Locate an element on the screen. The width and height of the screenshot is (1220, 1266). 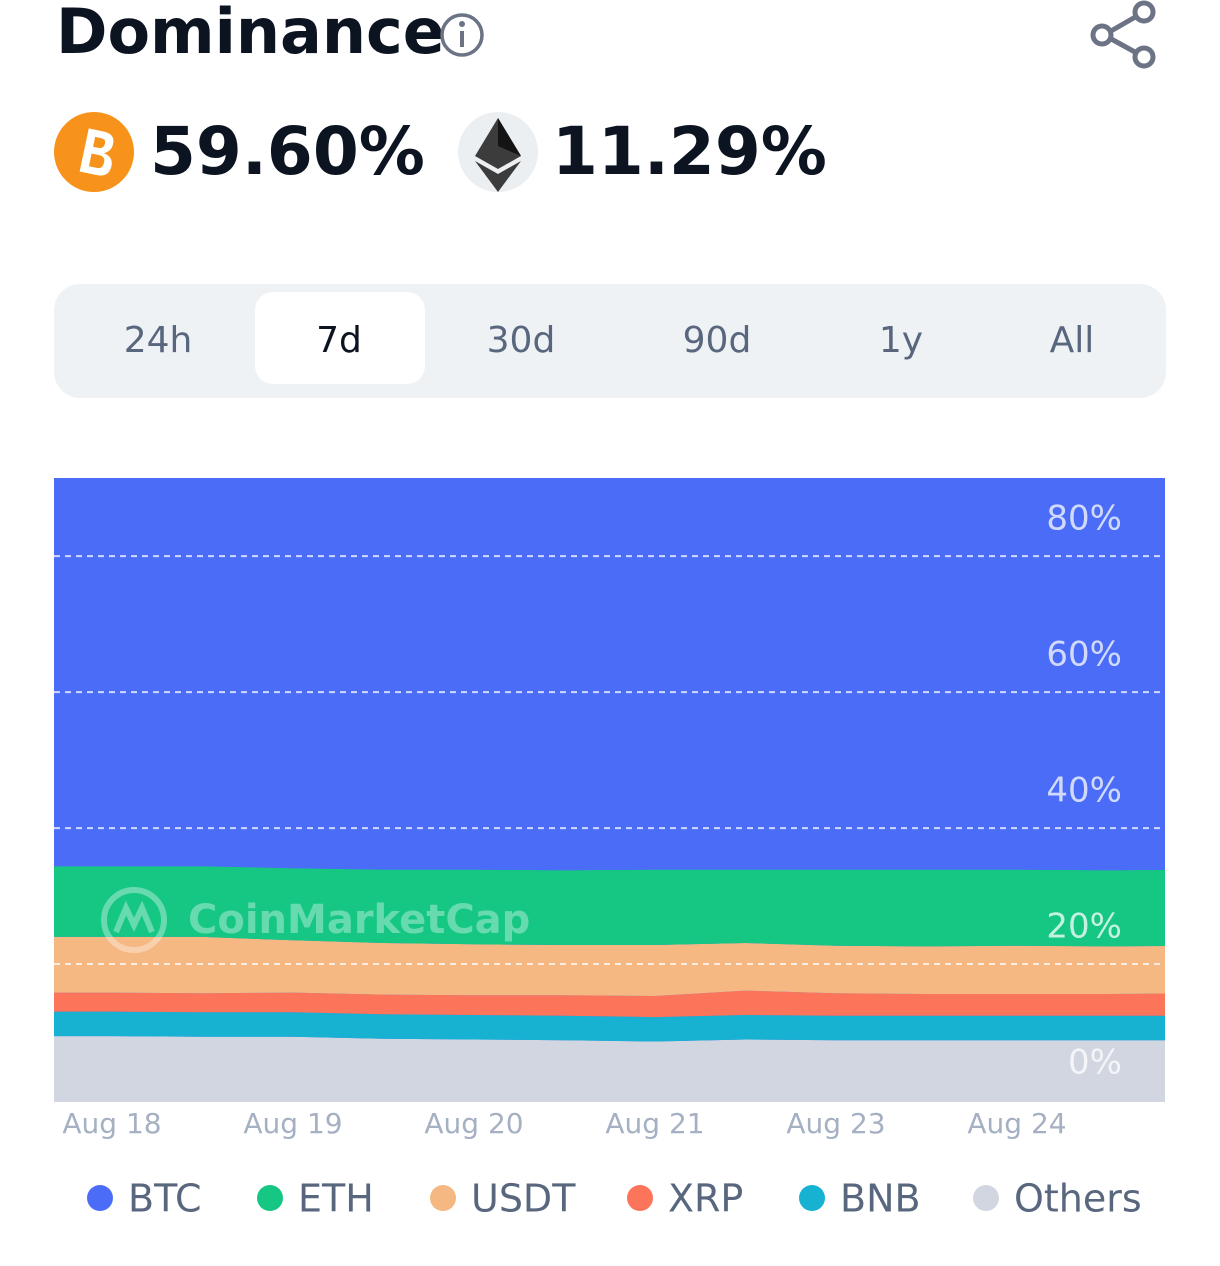
x-tick-label: Aug 19 is located at coordinates (292, 1123).